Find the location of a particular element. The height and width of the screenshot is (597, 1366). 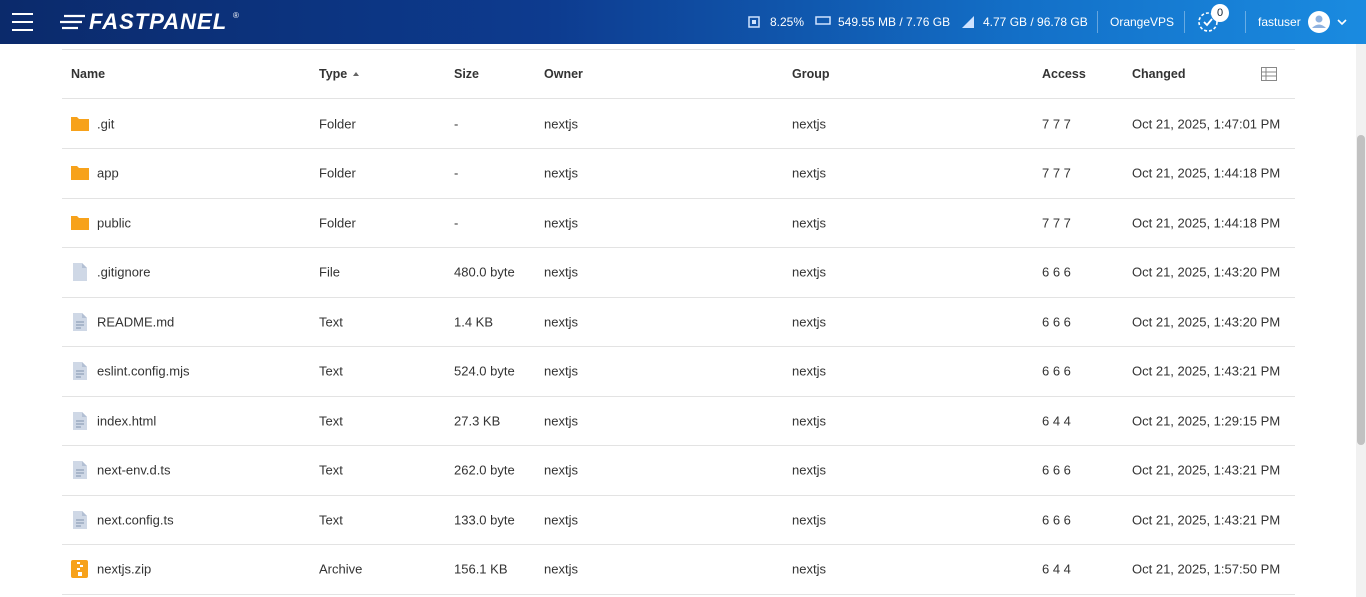

cell-name: next-env.d.ts is located at coordinates (134, 470).